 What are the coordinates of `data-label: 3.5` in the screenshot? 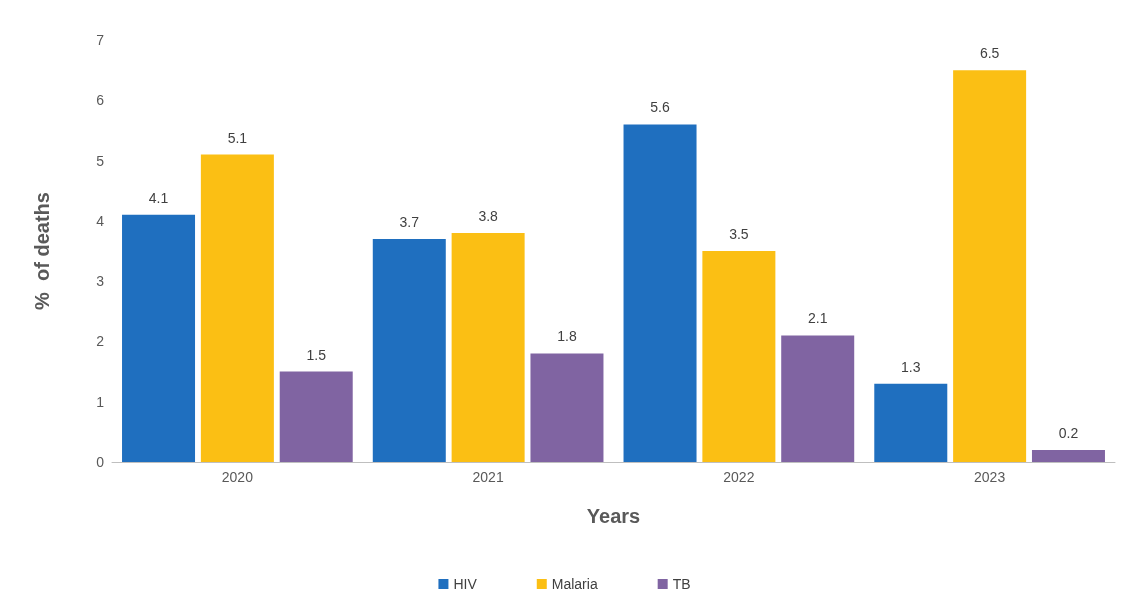 It's located at (739, 234).